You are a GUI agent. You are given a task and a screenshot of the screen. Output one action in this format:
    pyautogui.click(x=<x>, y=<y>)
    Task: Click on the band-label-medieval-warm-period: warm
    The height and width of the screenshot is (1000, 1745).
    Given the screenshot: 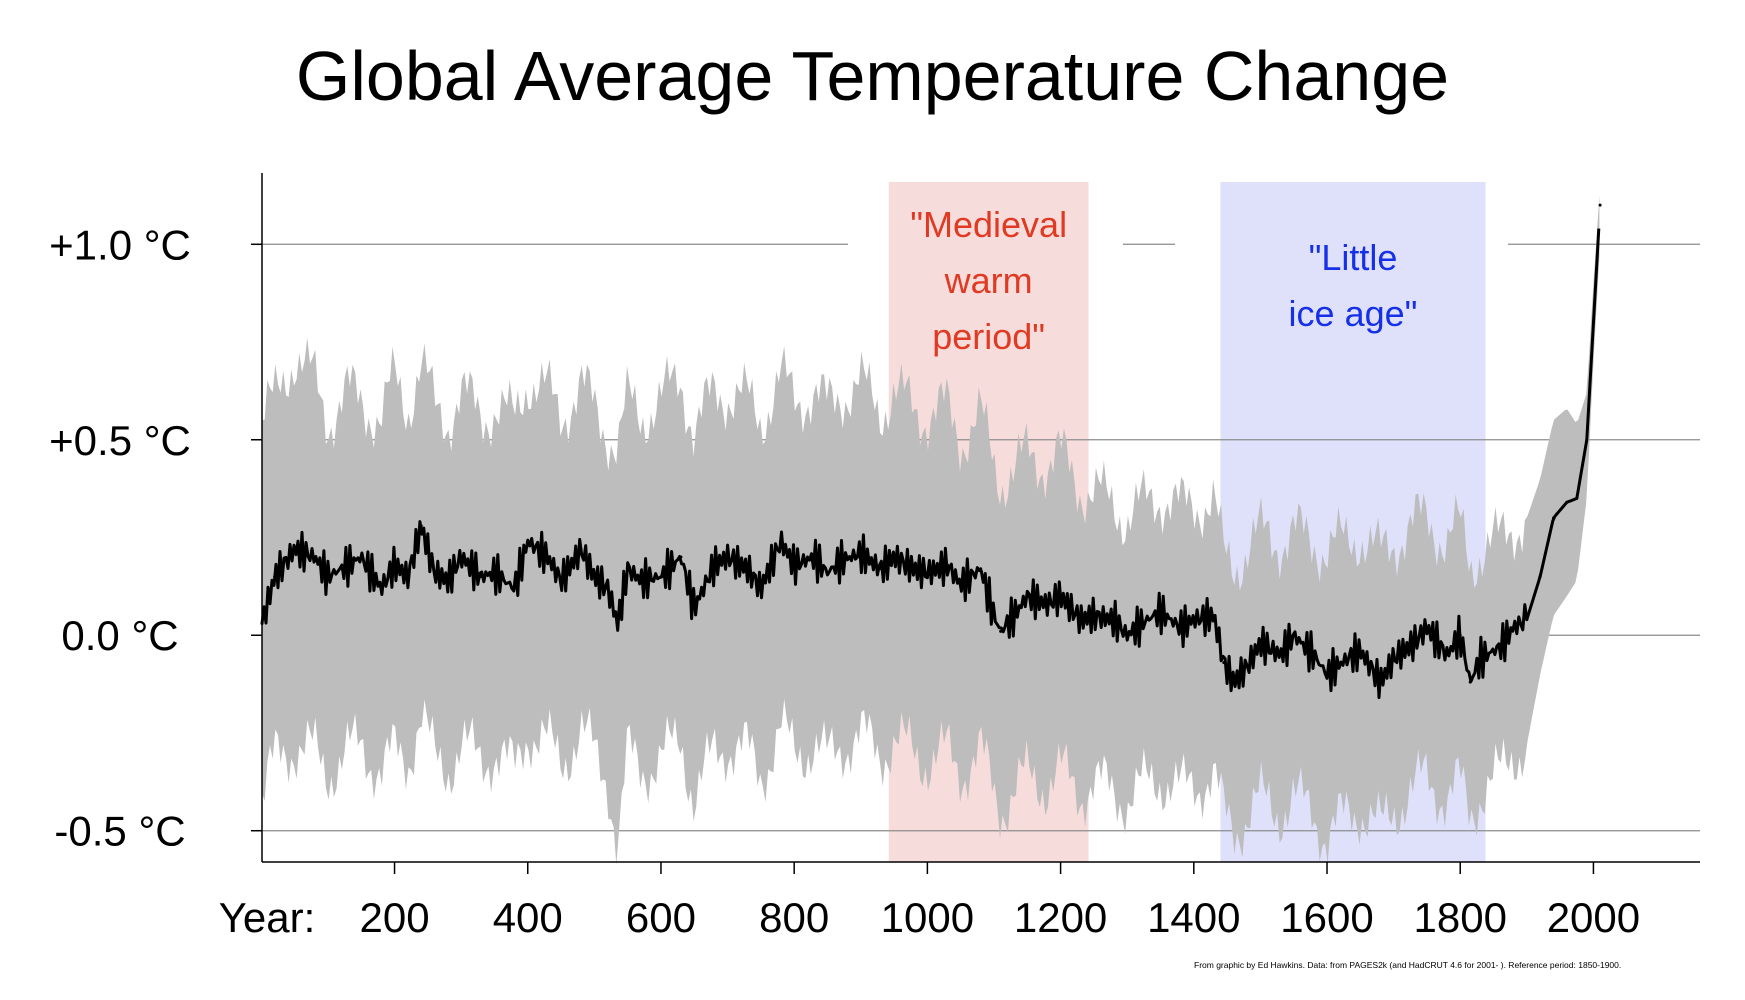 What is the action you would take?
    pyautogui.click(x=988, y=280)
    